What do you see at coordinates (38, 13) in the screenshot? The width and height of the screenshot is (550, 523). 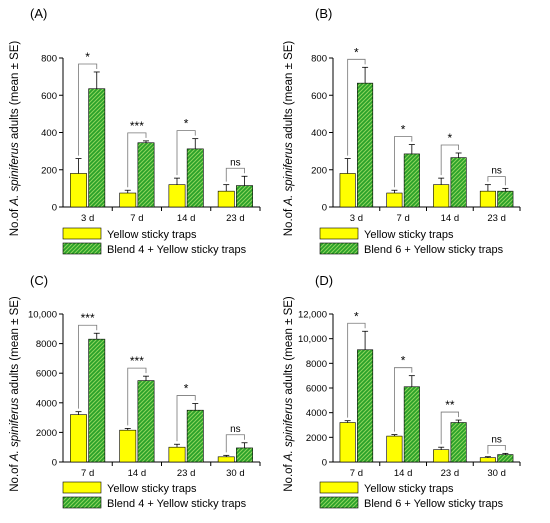 I see `panel-label: (A)` at bounding box center [38, 13].